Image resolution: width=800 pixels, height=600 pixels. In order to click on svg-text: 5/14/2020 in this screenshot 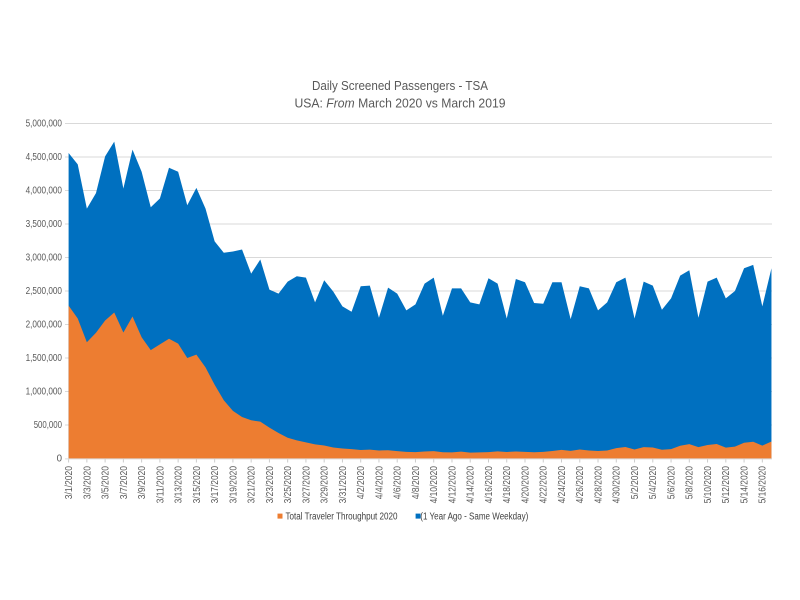, I will do `click(744, 484)`.